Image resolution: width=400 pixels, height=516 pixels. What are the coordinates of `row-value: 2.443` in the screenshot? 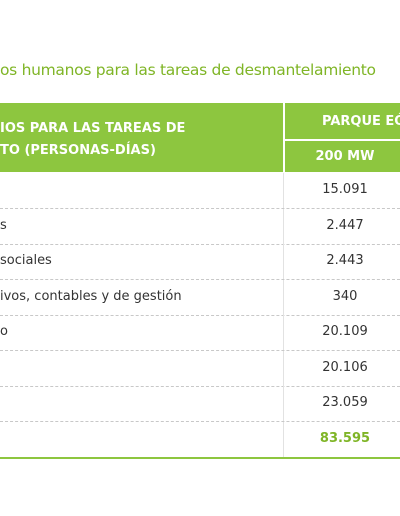 It's located at (345, 260).